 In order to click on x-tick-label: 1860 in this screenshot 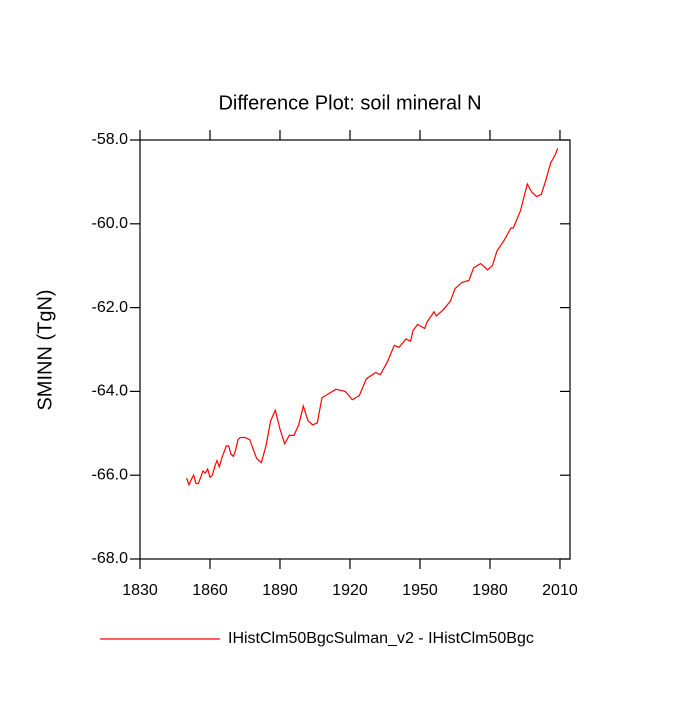, I will do `click(210, 590)`.